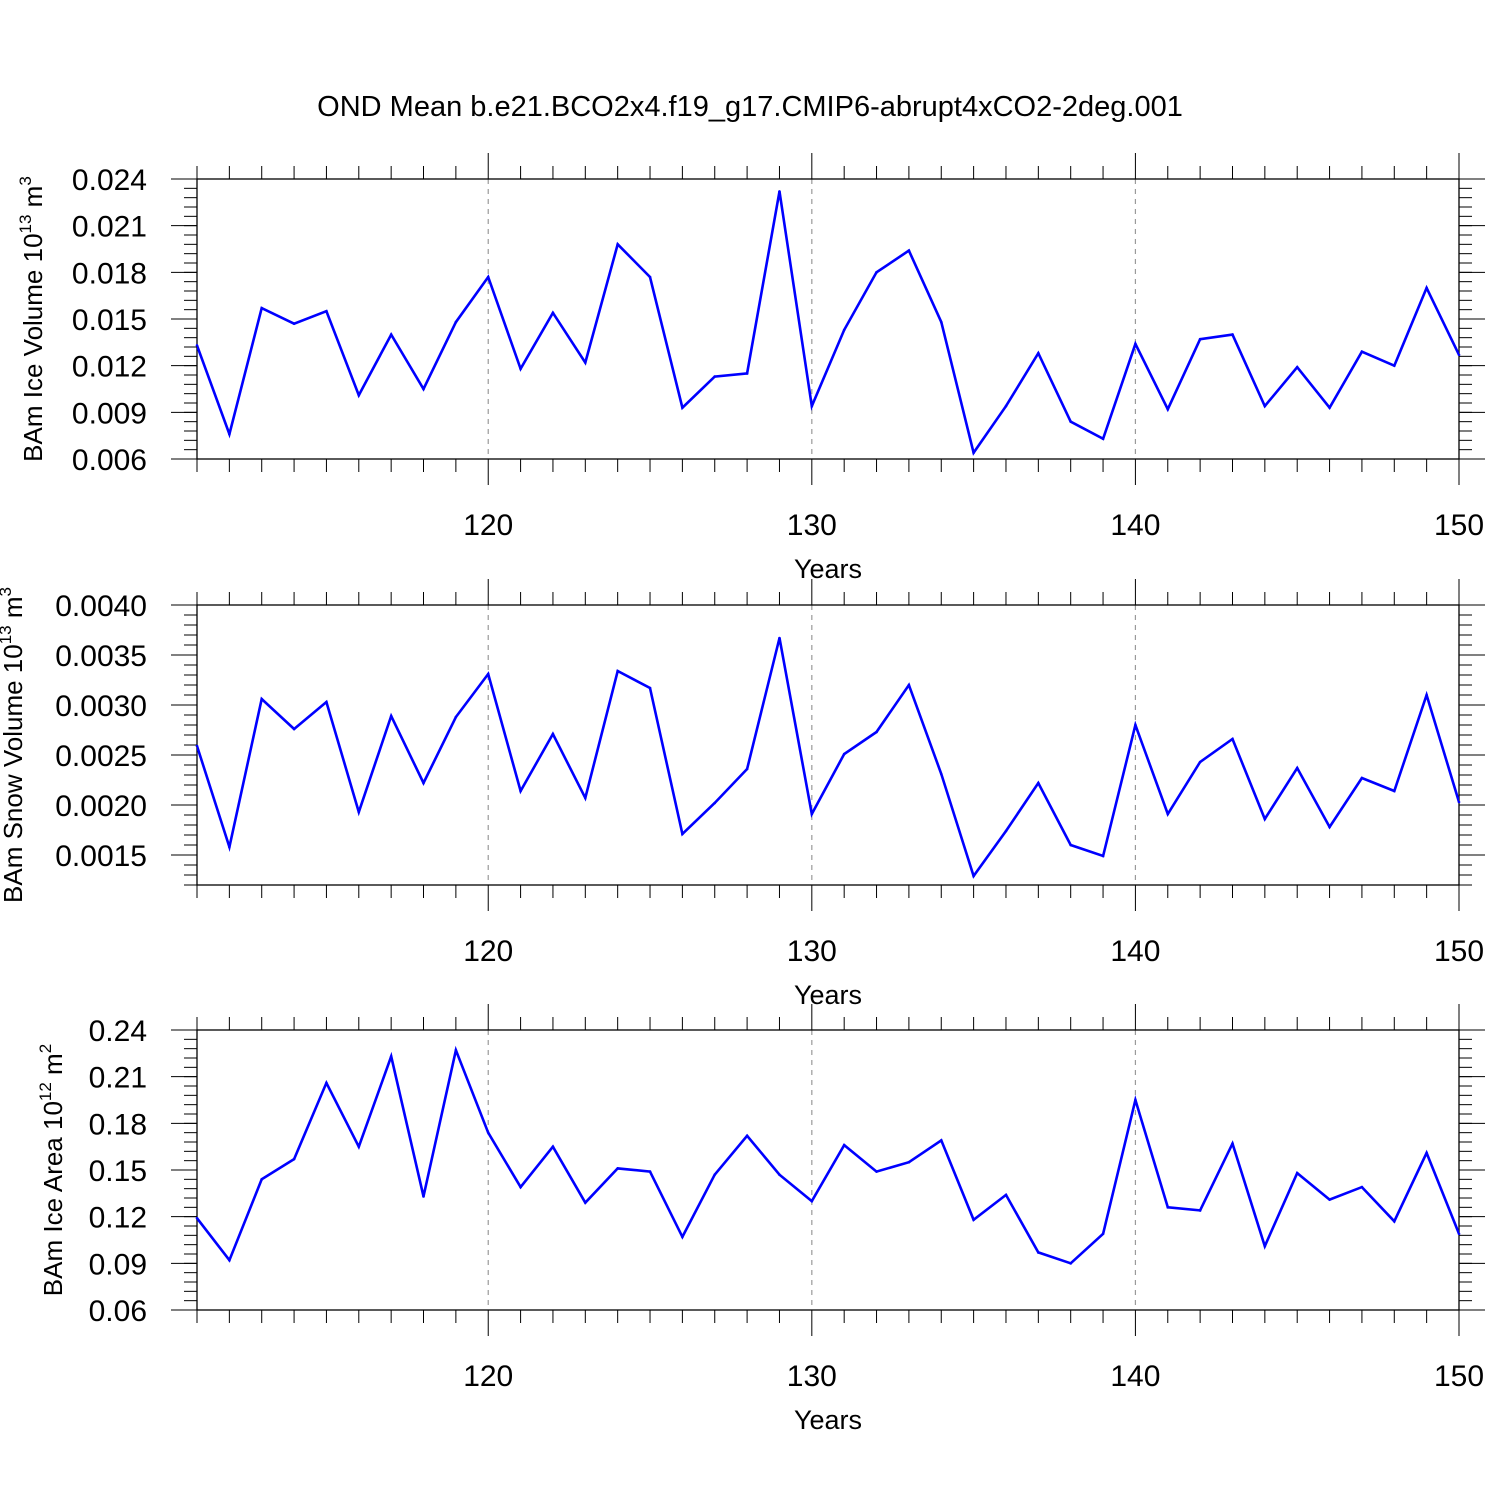 The image size is (1500, 1500). What do you see at coordinates (828, 1420) in the screenshot?
I see `x-axis-label: Years` at bounding box center [828, 1420].